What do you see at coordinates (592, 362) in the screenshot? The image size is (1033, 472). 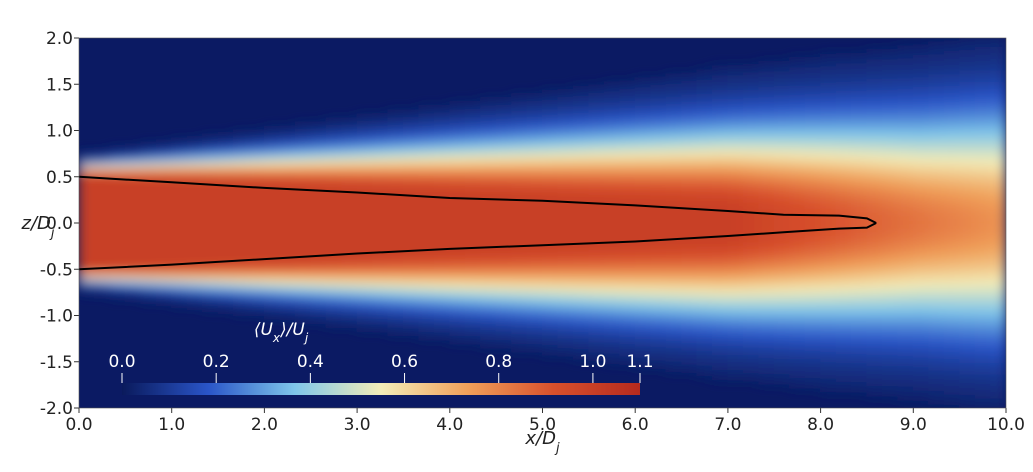 I see `colorbar-tick-label: 1.0` at bounding box center [592, 362].